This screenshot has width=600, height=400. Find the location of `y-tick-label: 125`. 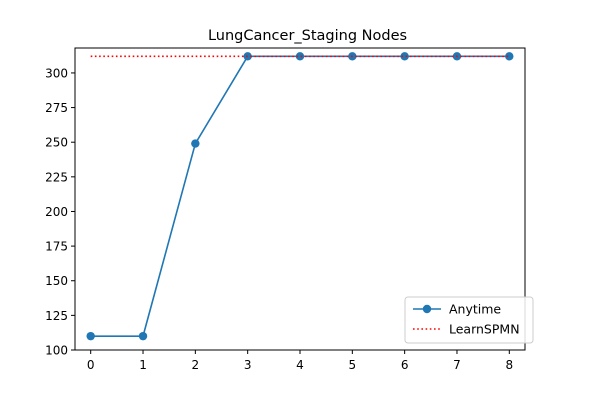

y-tick-label: 125 is located at coordinates (56, 316).